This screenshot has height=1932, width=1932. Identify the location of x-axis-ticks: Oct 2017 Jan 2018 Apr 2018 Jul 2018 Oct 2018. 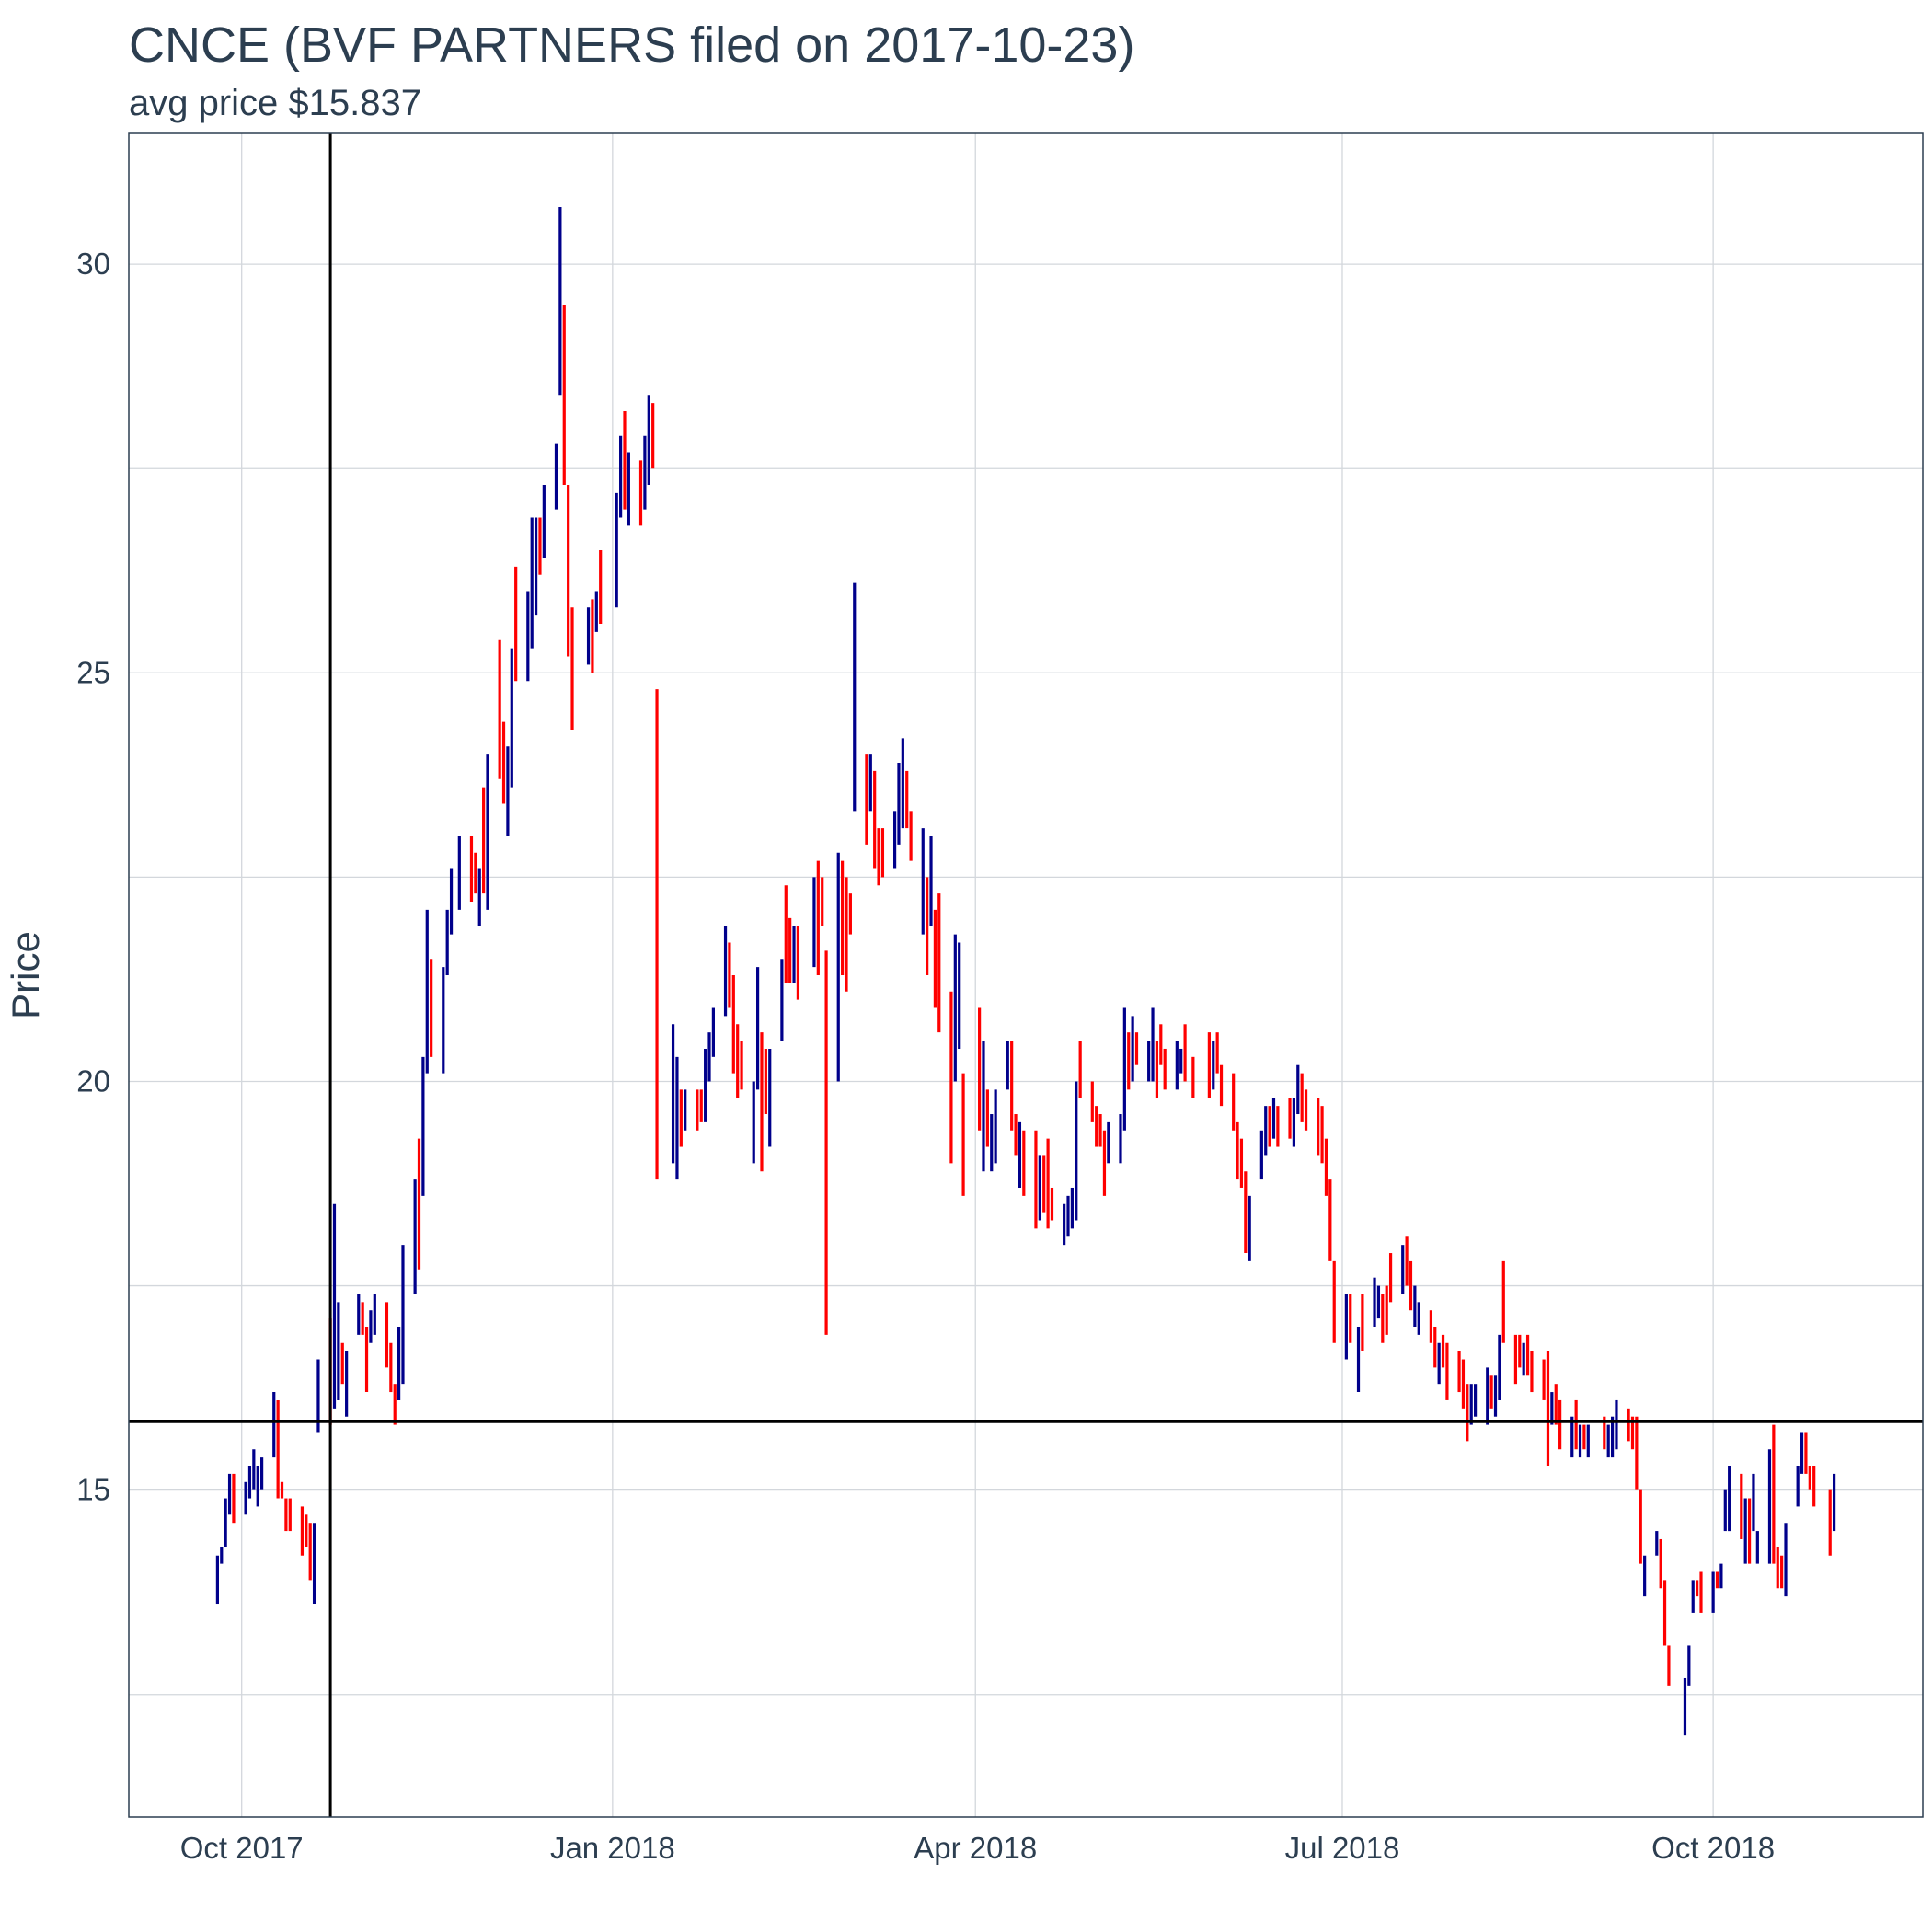
(977, 1848).